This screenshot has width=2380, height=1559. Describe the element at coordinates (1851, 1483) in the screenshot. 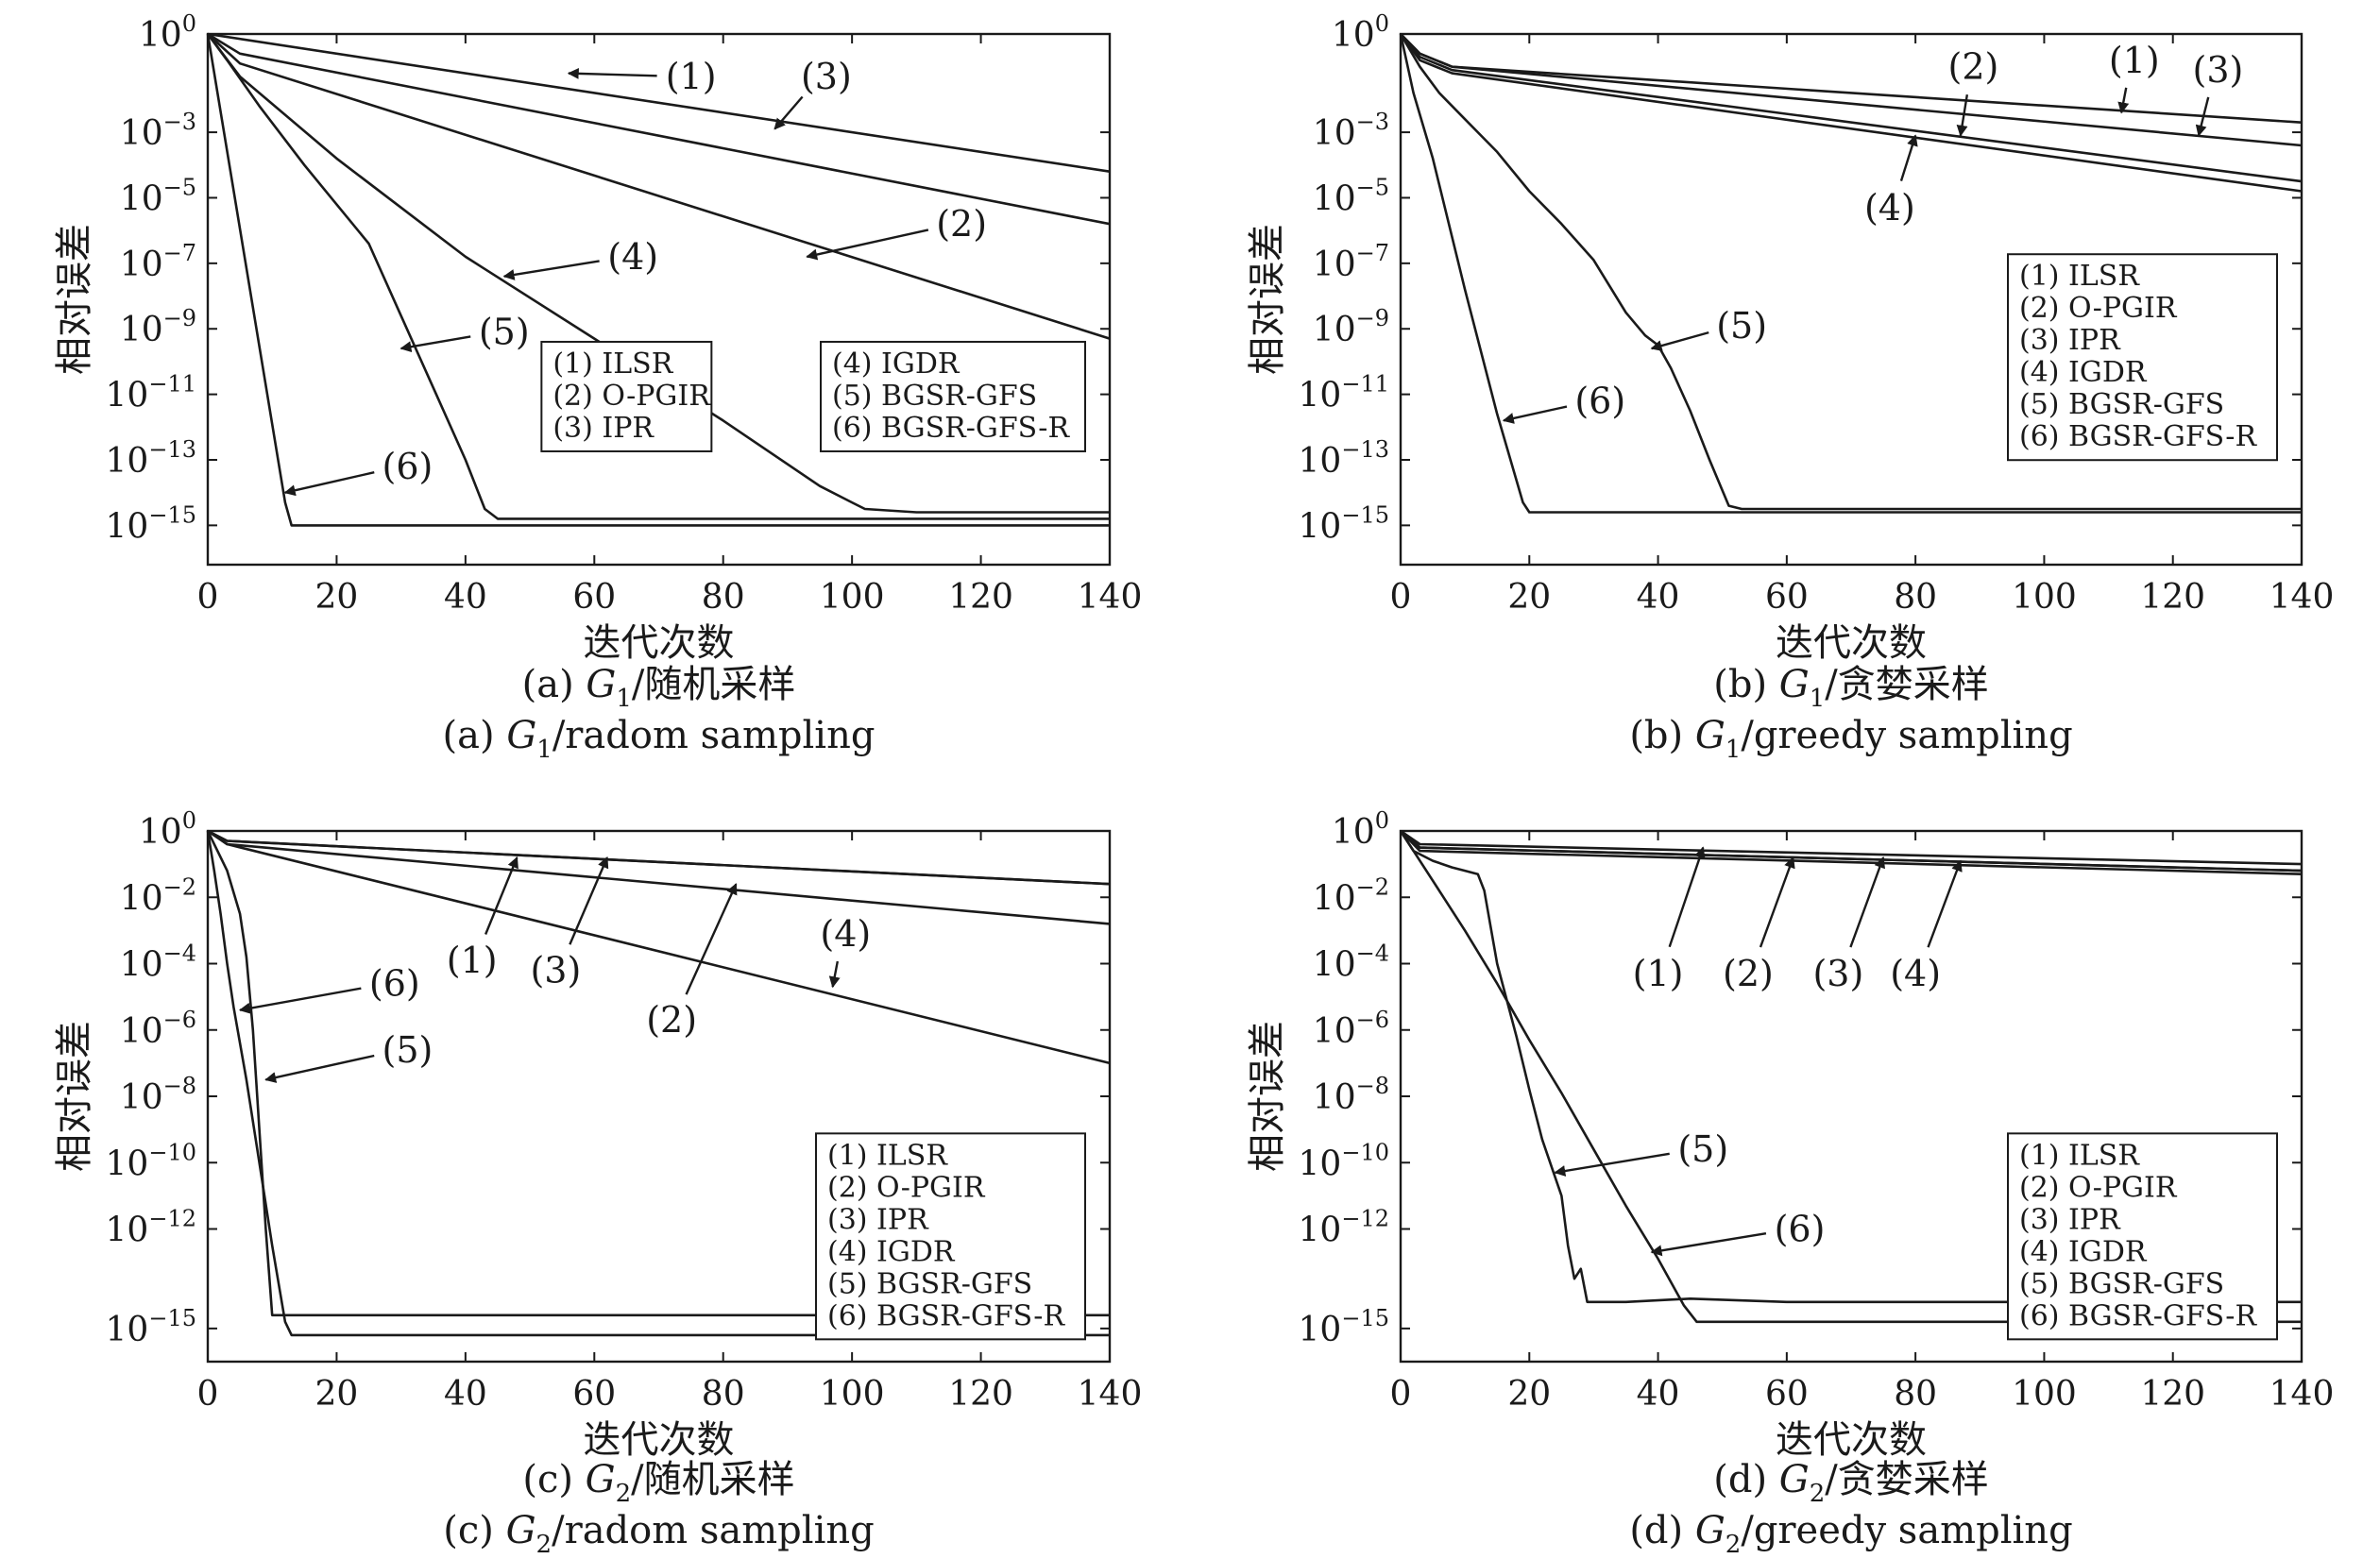

I see `panel-caption-cn: (d) G2/贪婪采样` at that location.